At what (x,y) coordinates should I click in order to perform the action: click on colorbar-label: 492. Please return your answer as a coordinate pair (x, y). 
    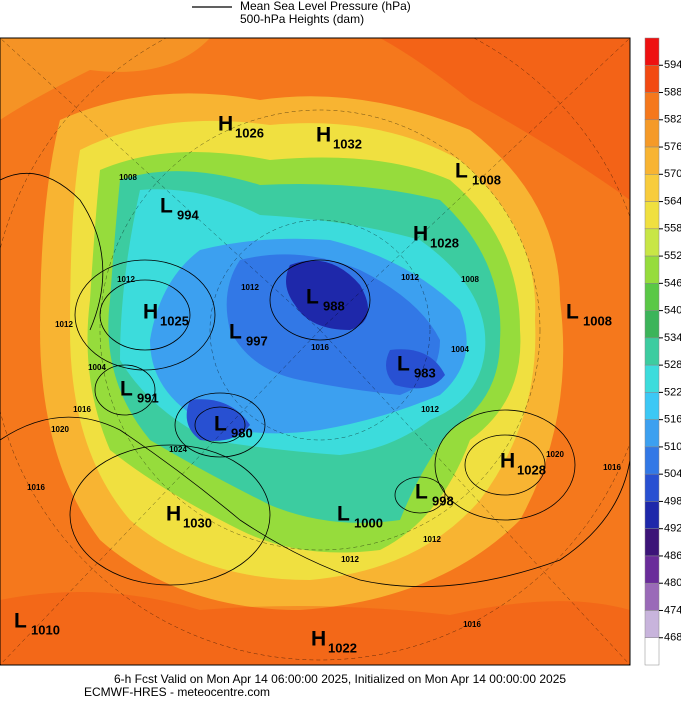
    Looking at the image, I should click on (672, 529).